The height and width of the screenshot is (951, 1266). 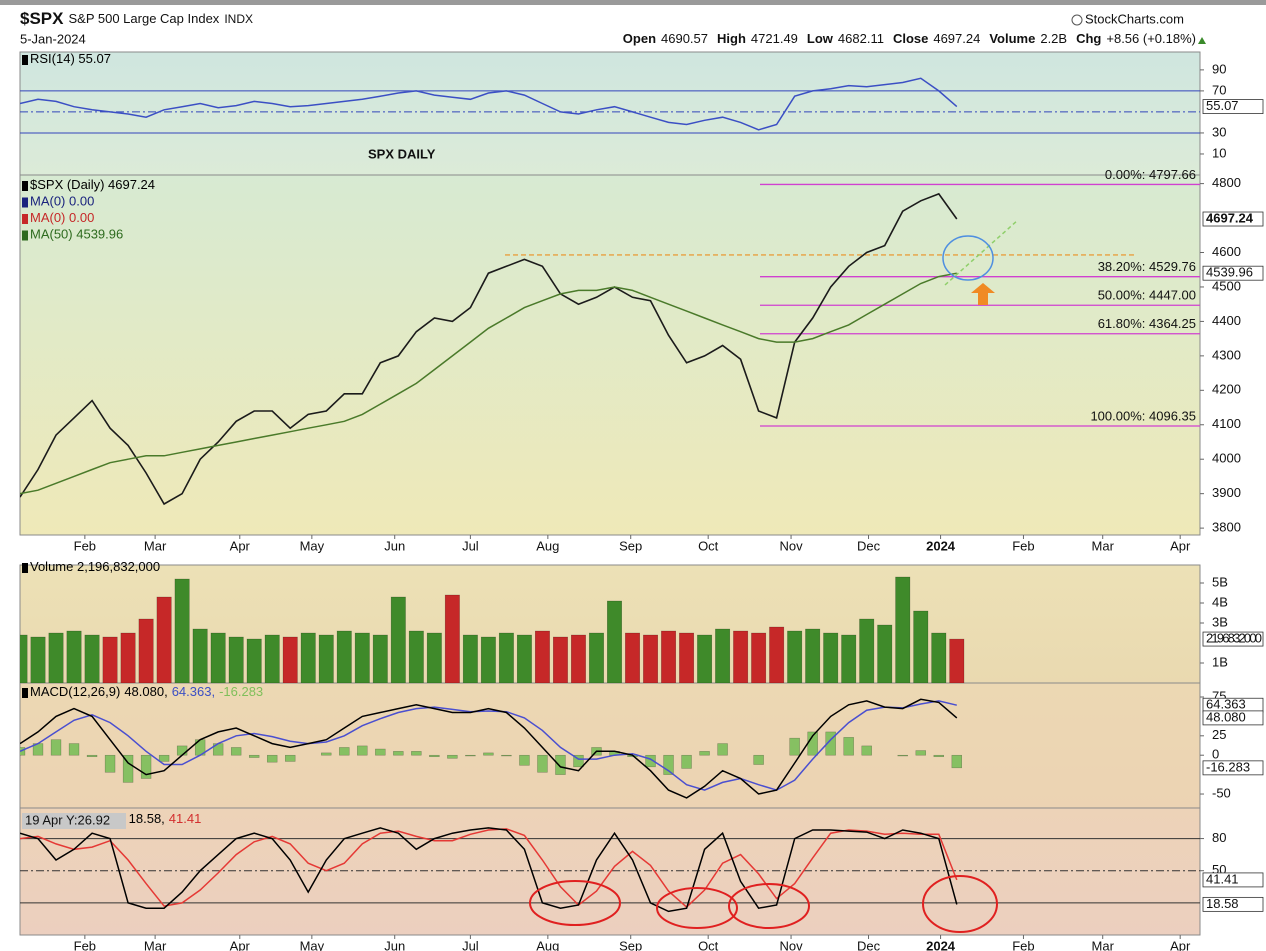 I want to click on value-box-label: 64.363, so click(x=1226, y=704).